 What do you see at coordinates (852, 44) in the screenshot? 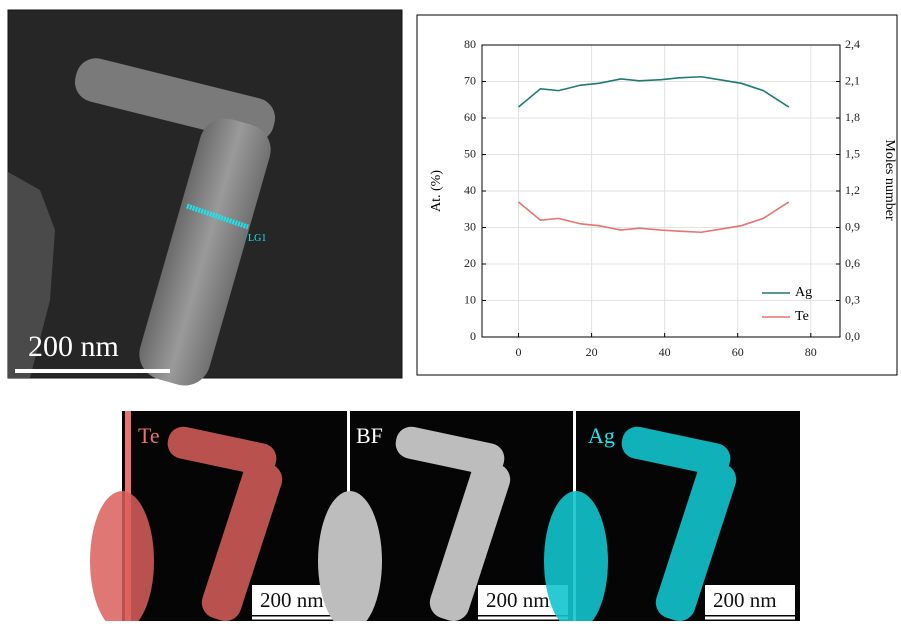
I see `y2-tick-label: 2,4` at bounding box center [852, 44].